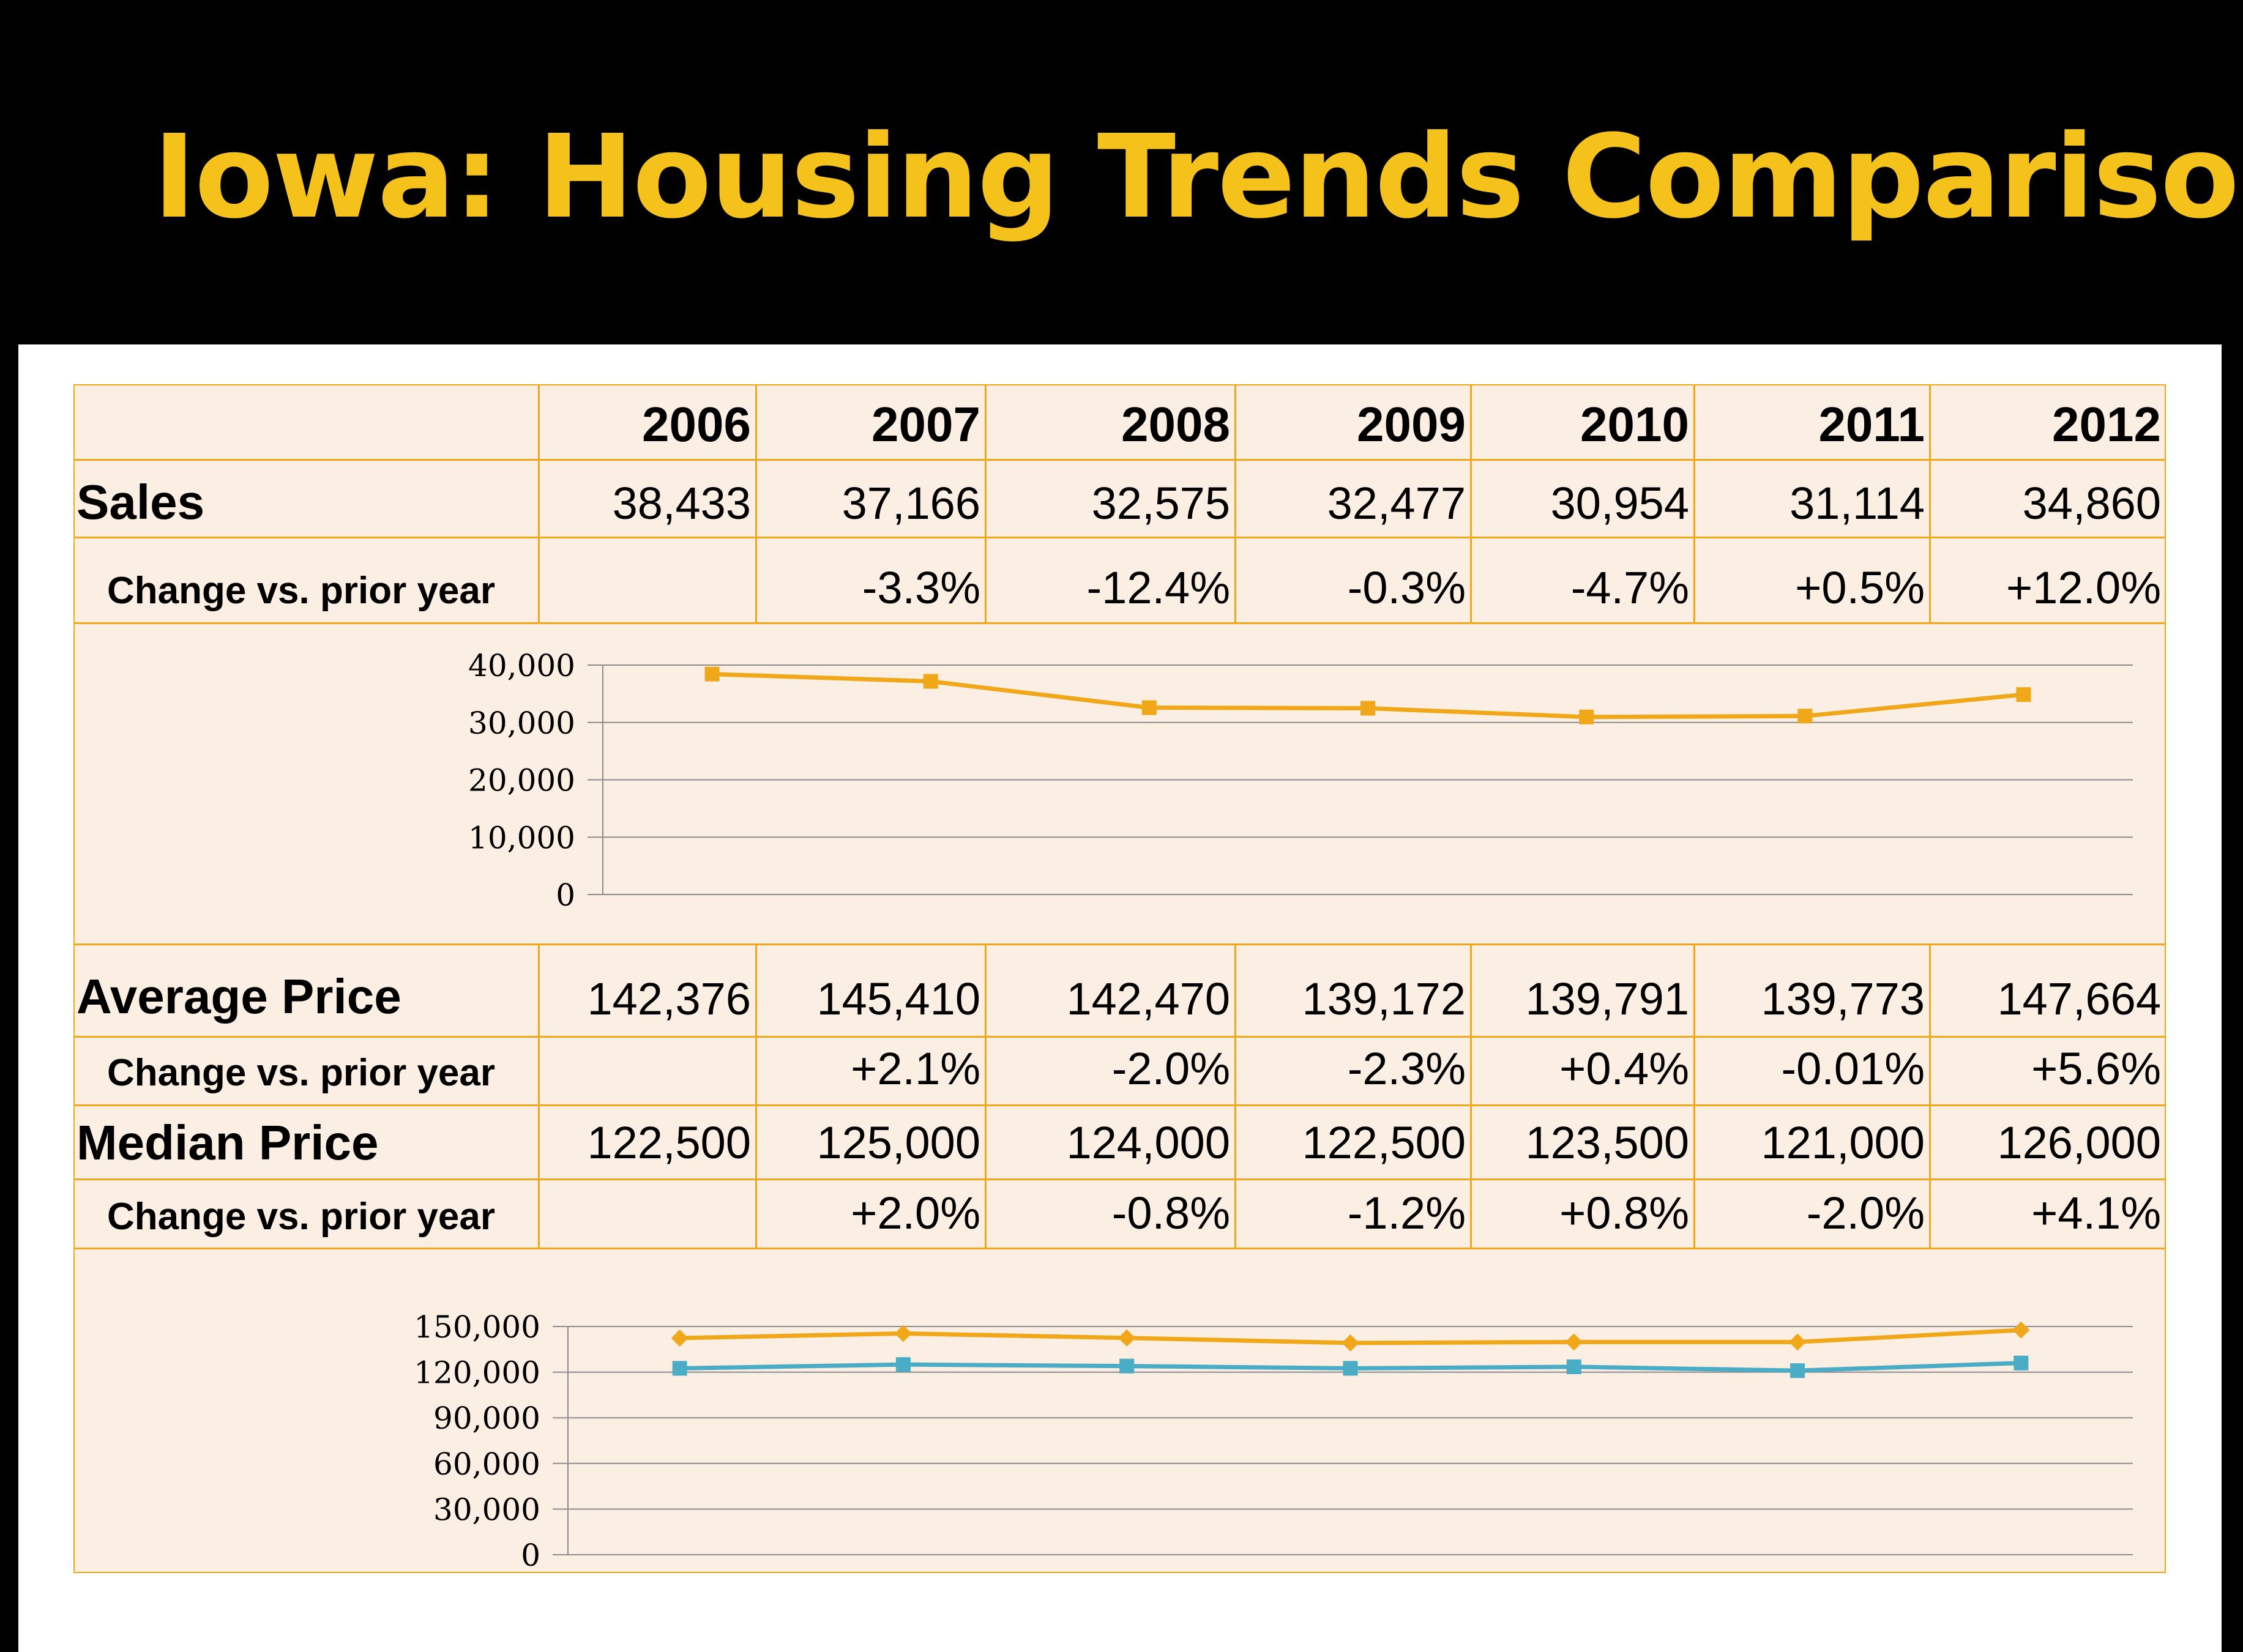 The image size is (2243, 1652). Describe the element at coordinates (301, 591) in the screenshot. I see `row-label-sales_change: Change vs. prior year` at that location.